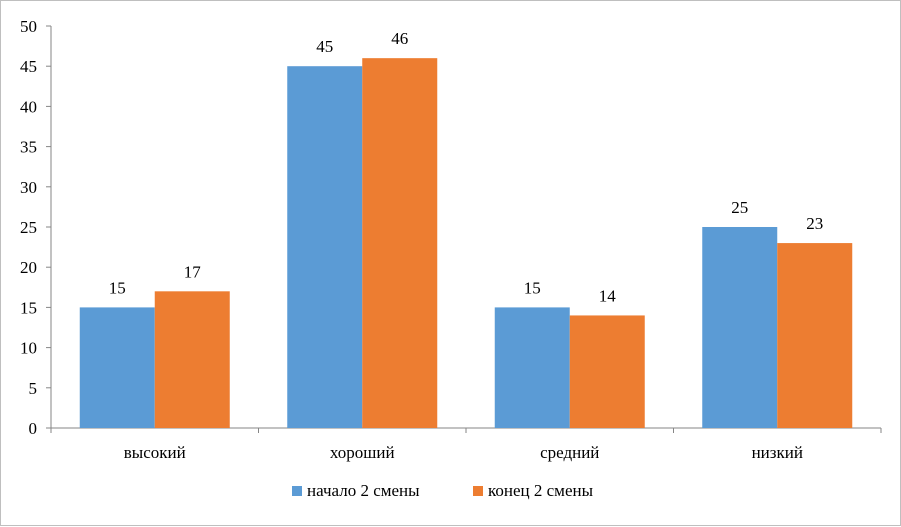 The height and width of the screenshot is (527, 901). I want to click on y-tick-label: 5, so click(33, 388).